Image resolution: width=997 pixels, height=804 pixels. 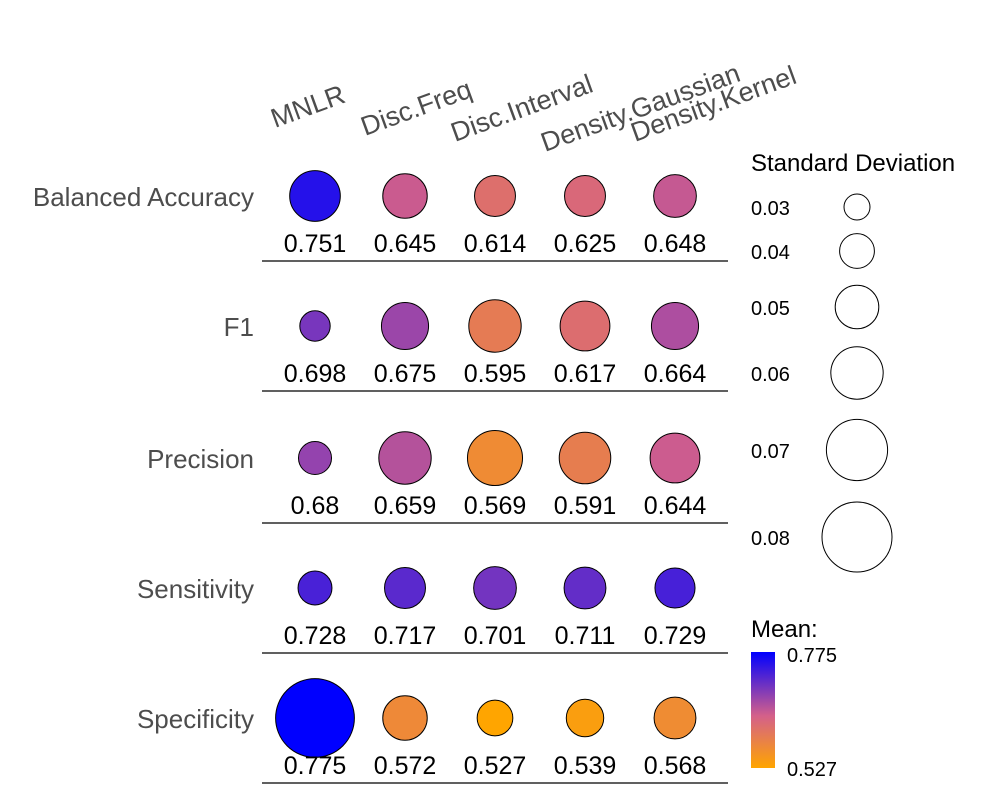 What do you see at coordinates (195, 589) in the screenshot?
I see `row-label: Sensitivity` at bounding box center [195, 589].